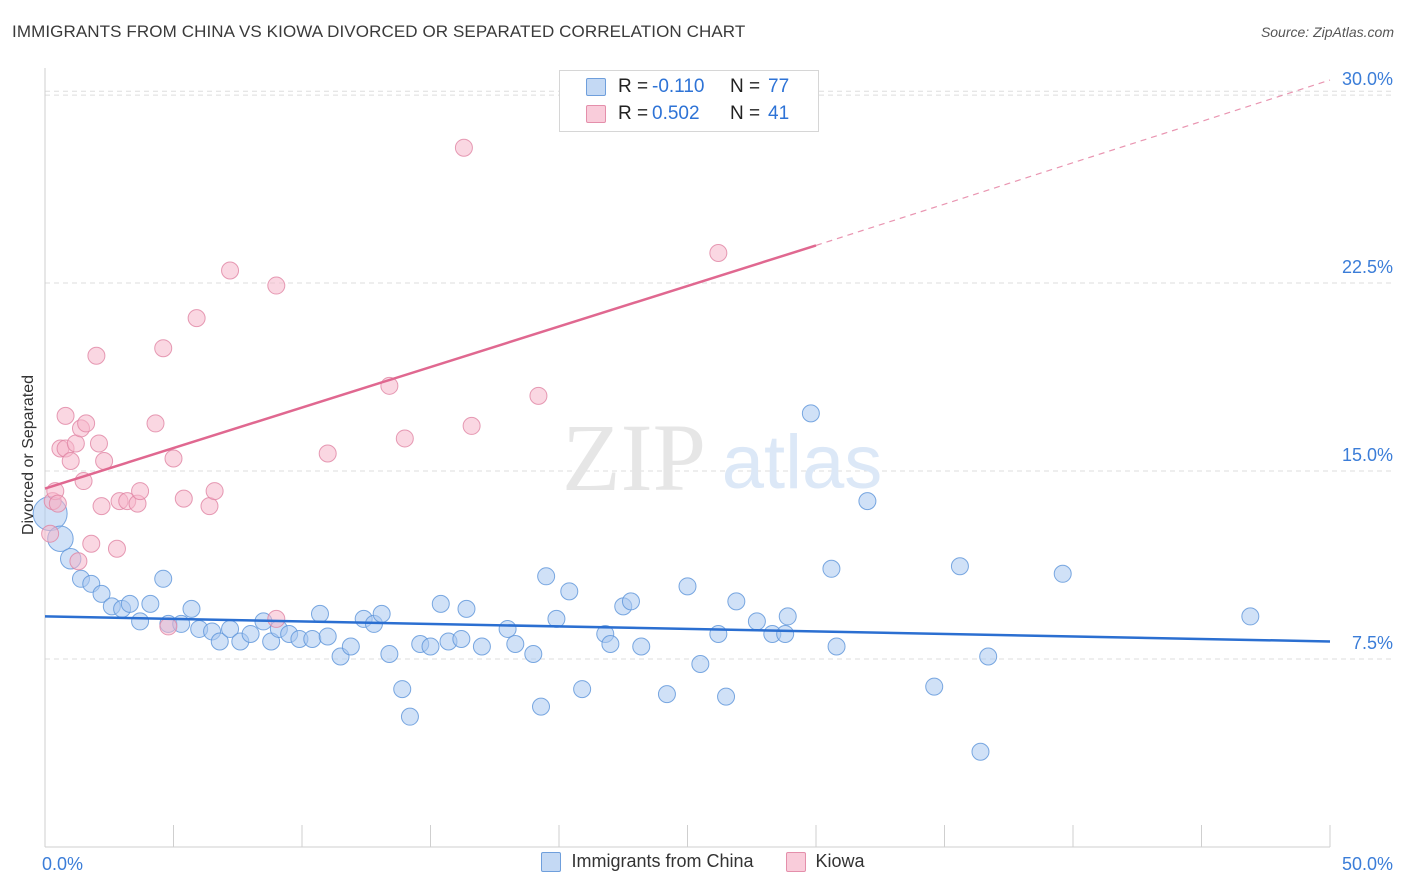  I want to click on legend-row-kiowa: R = 0.502 N = 41, so click(687, 114).